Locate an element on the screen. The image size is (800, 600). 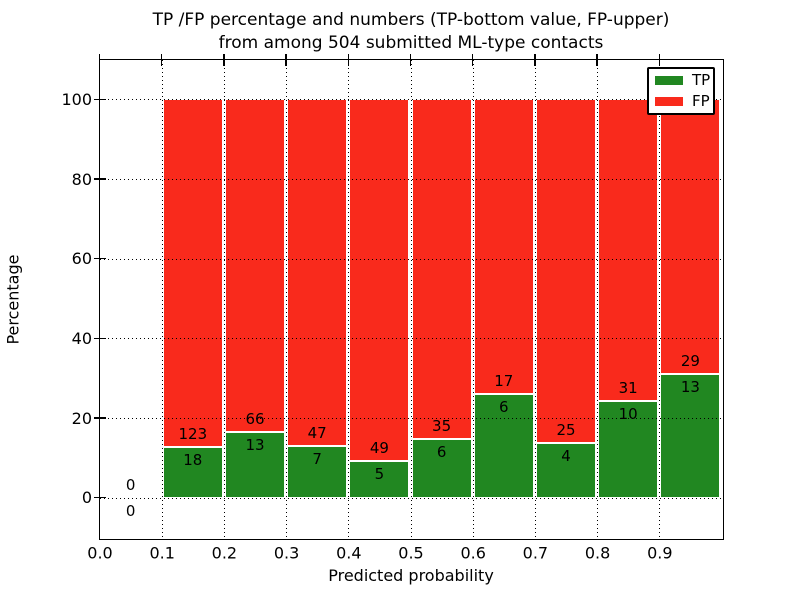
y-tick-label: 100 is located at coordinates (76, 99).